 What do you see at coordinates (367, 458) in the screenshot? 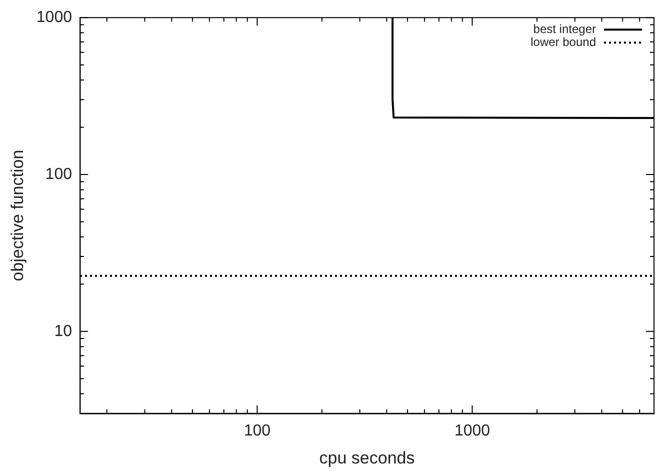
I see `x-axis-title: cpu seconds` at bounding box center [367, 458].